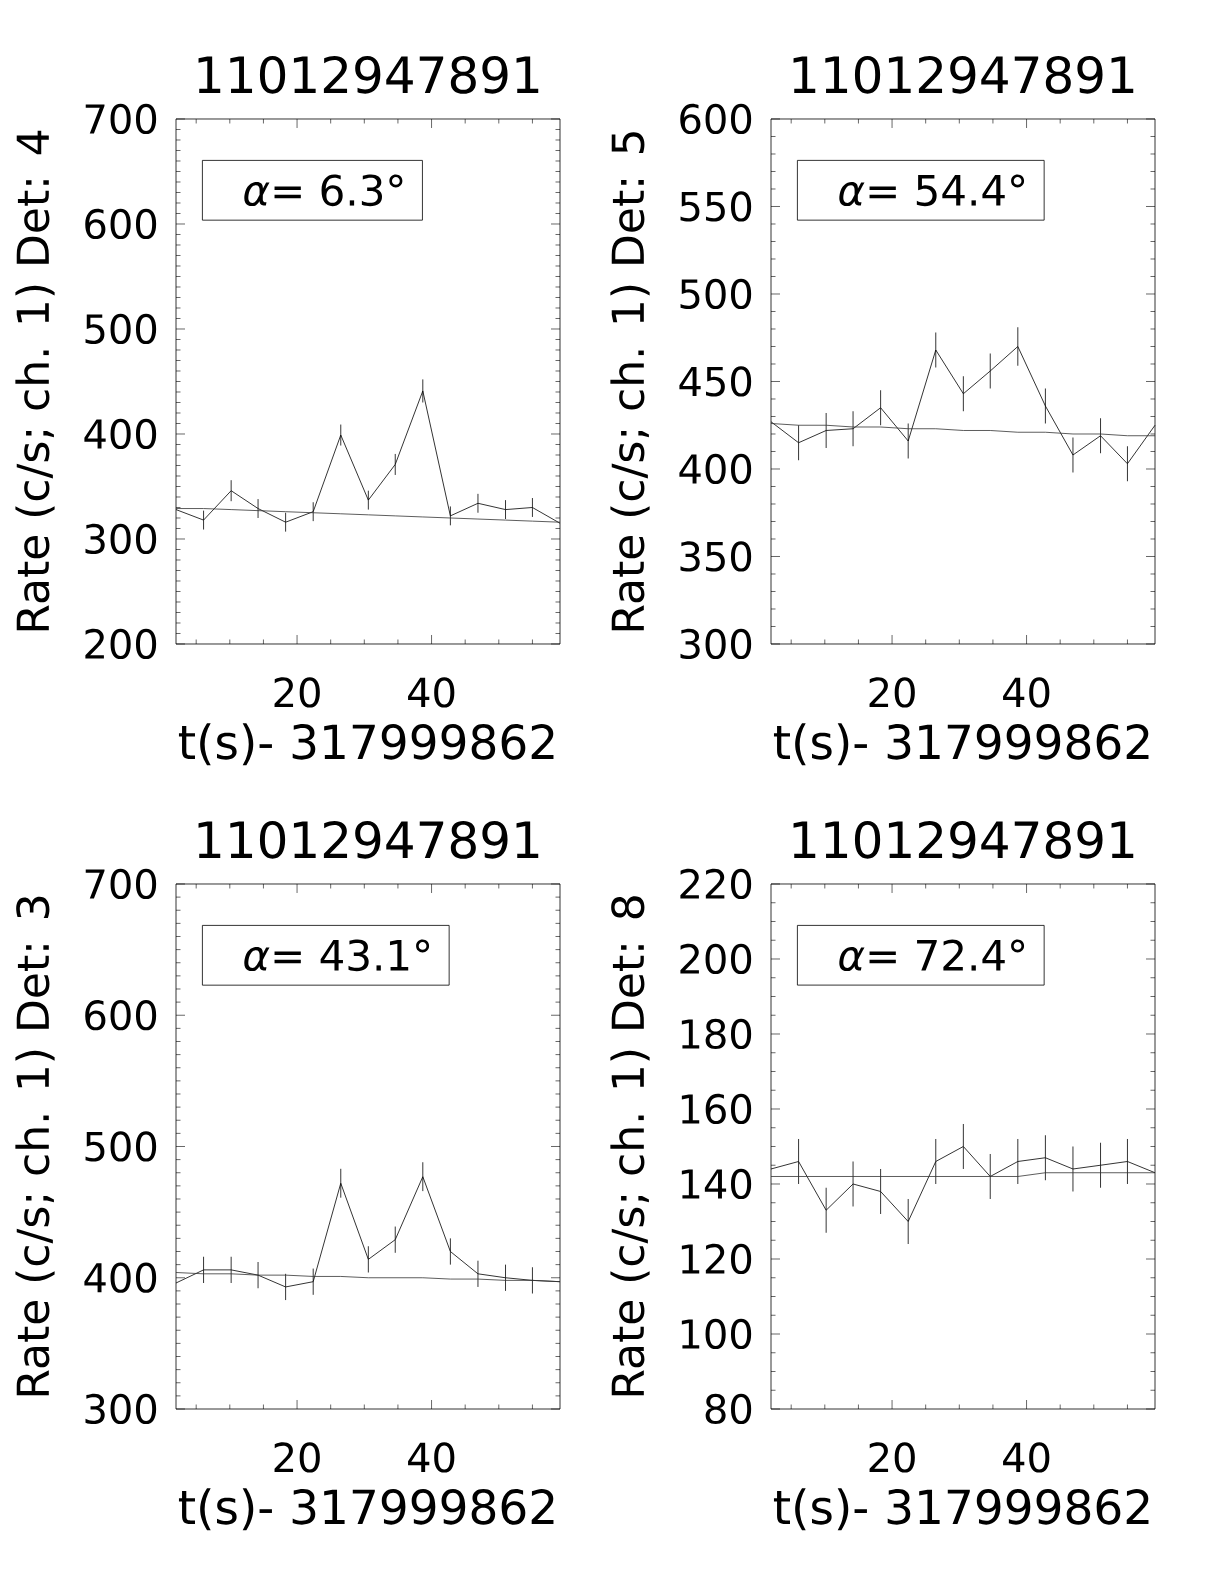 The height and width of the screenshot is (1584, 1224). What do you see at coordinates (715, 381) in the screenshot?
I see `y-tick-label: 450` at bounding box center [715, 381].